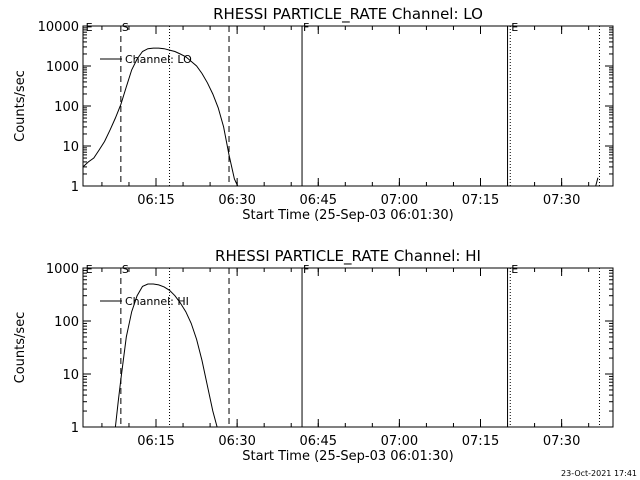 The image size is (640, 480). What do you see at coordinates (318, 441) in the screenshot?
I see `x-tick-label-hi: 06:45` at bounding box center [318, 441].